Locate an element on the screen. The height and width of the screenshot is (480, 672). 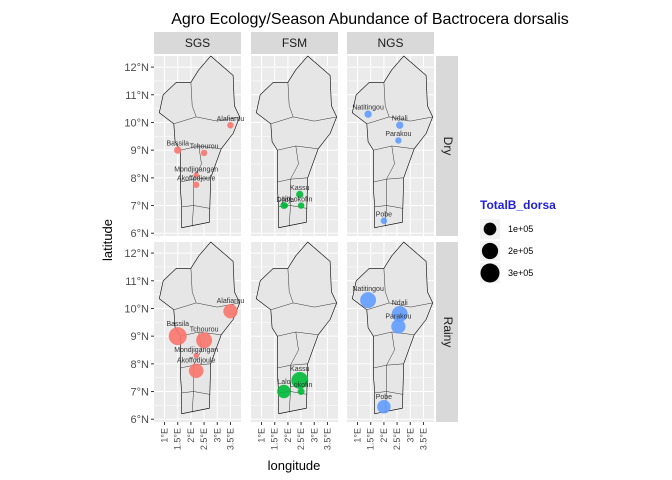
legend-entry-label: 2e+05 is located at coordinates (520, 251).